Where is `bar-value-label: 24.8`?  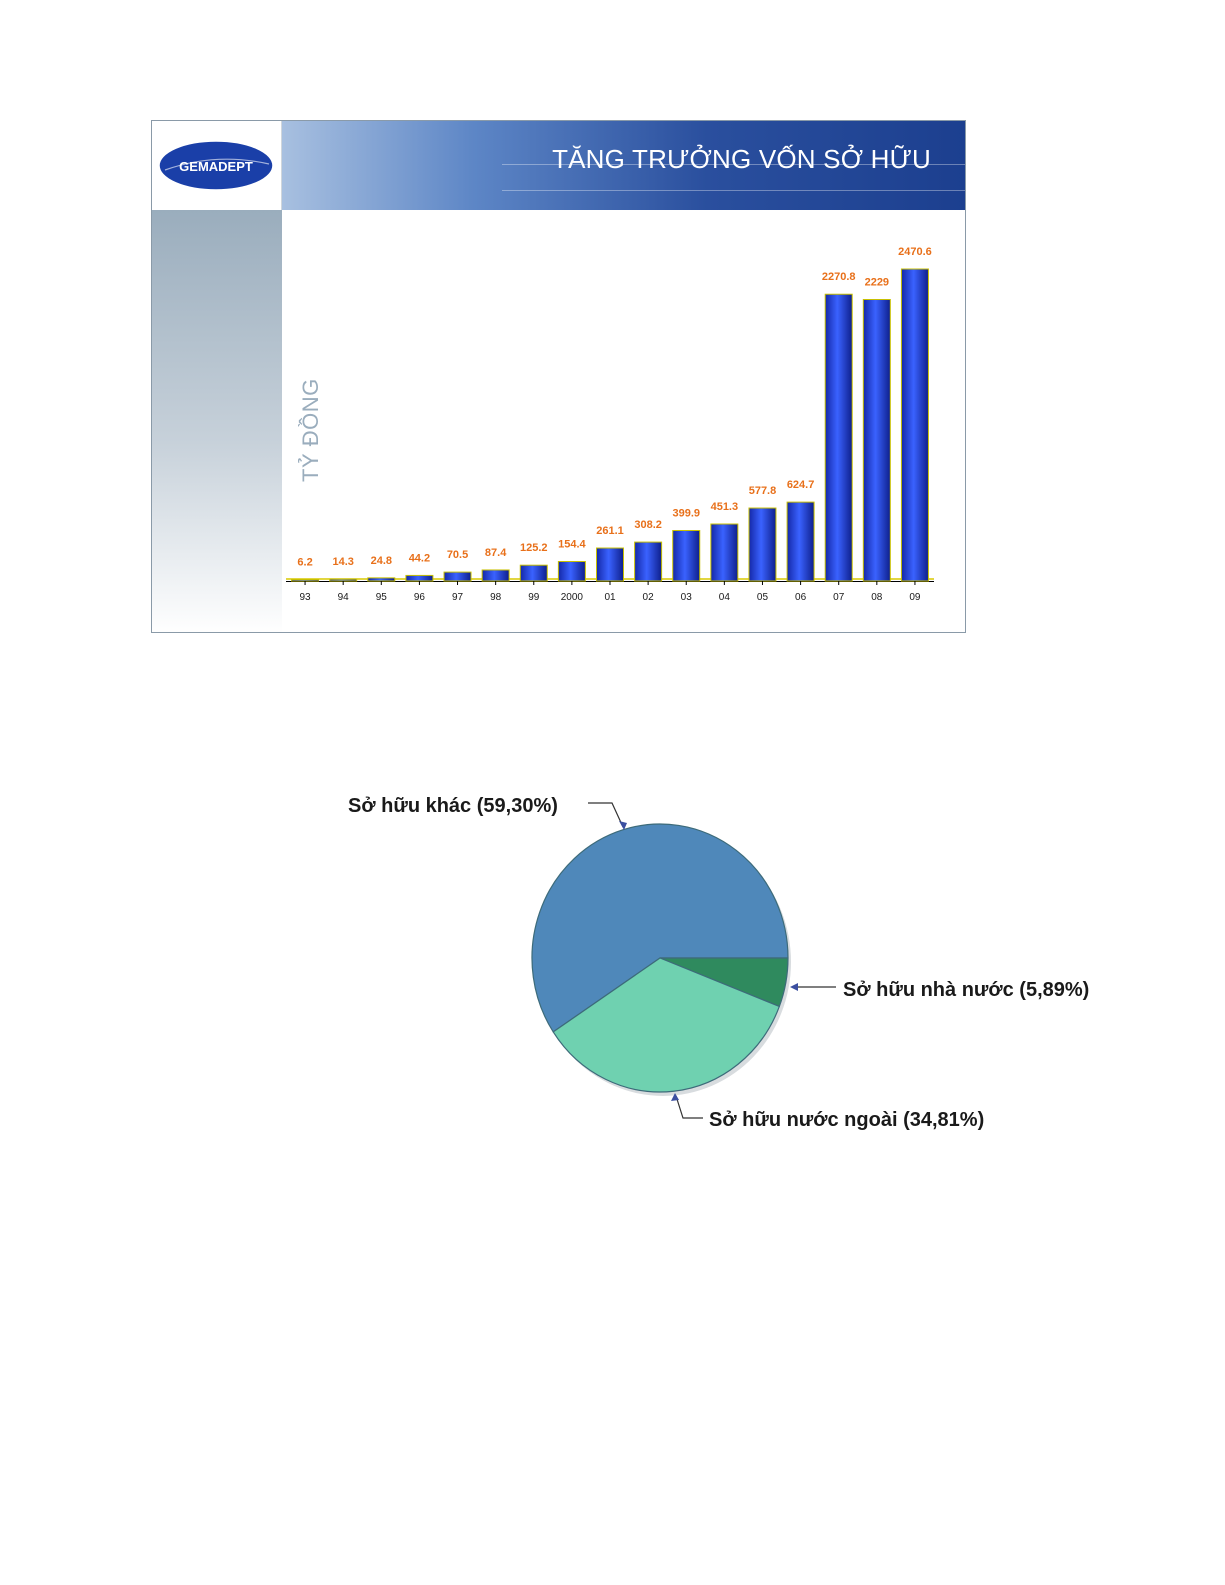 bar-value-label: 24.8 is located at coordinates (381, 561).